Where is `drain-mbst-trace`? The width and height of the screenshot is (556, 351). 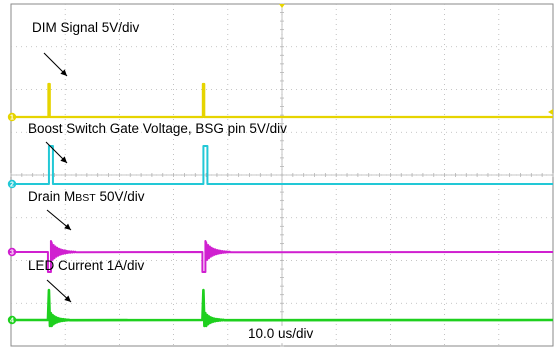 drain-mbst-trace is located at coordinates (282, 256).